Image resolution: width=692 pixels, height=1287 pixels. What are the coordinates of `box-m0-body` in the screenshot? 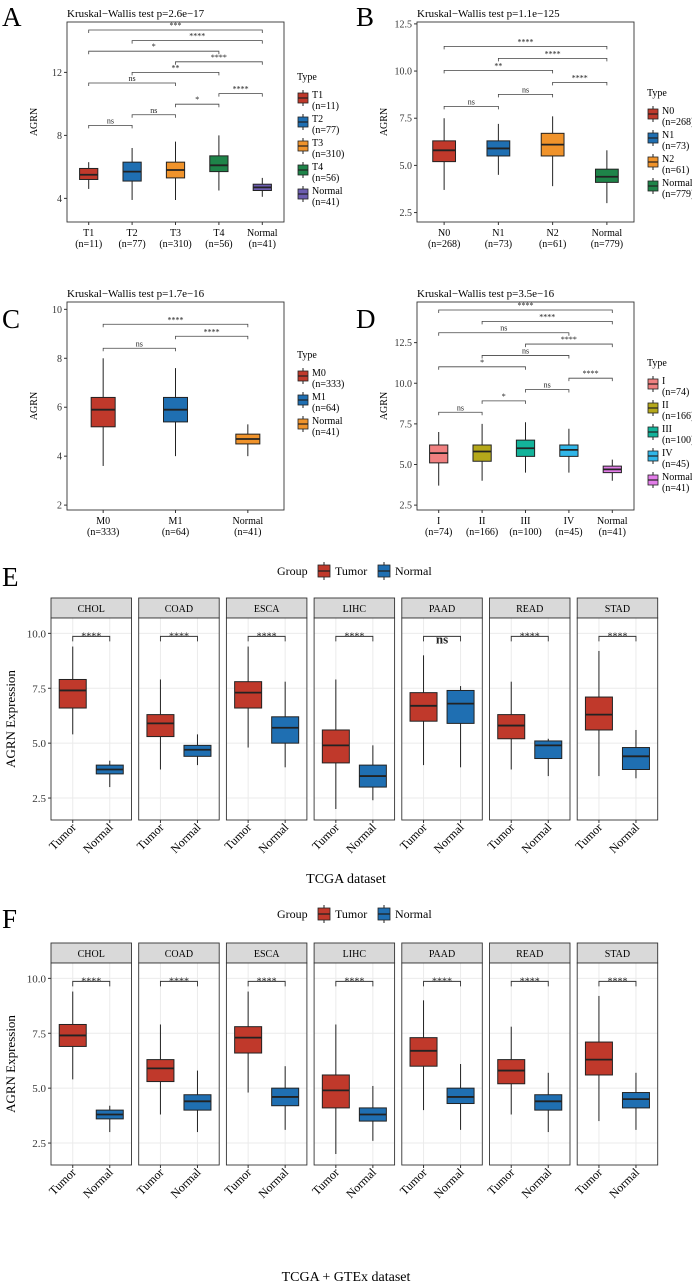 It's located at (103, 412).